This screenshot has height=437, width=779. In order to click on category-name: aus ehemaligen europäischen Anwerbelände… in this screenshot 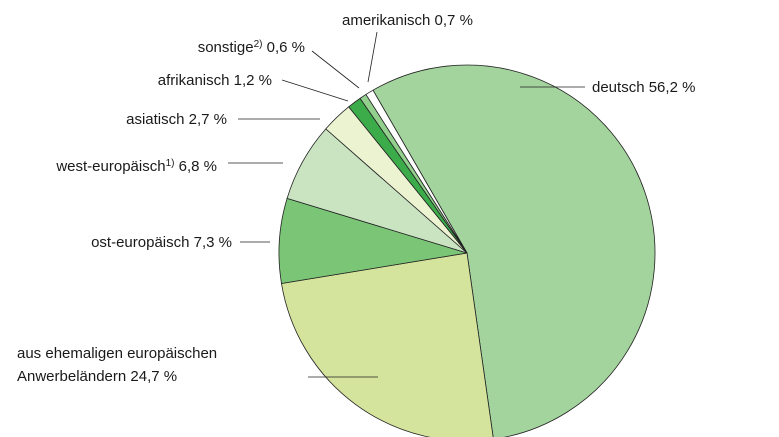, I will do `click(117, 365)`.